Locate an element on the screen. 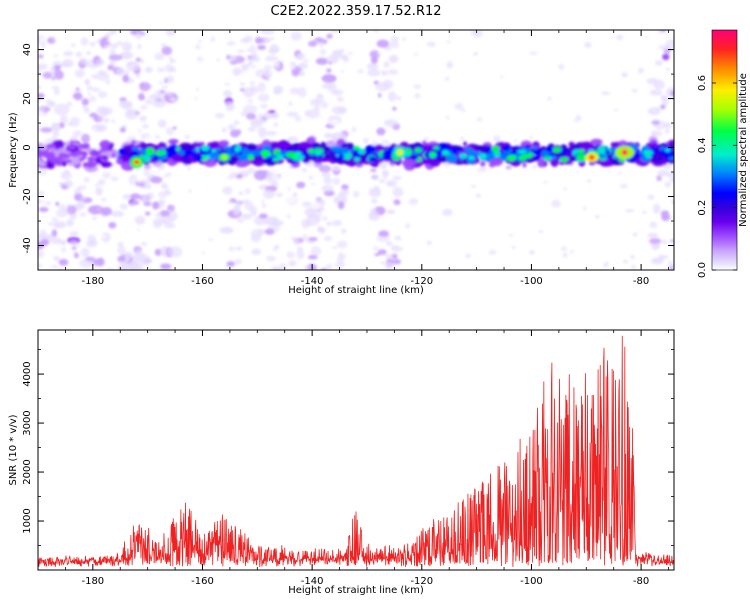 Image resolution: width=750 pixels, height=600 pixels. x-tick-label: -140 is located at coordinates (312, 281).